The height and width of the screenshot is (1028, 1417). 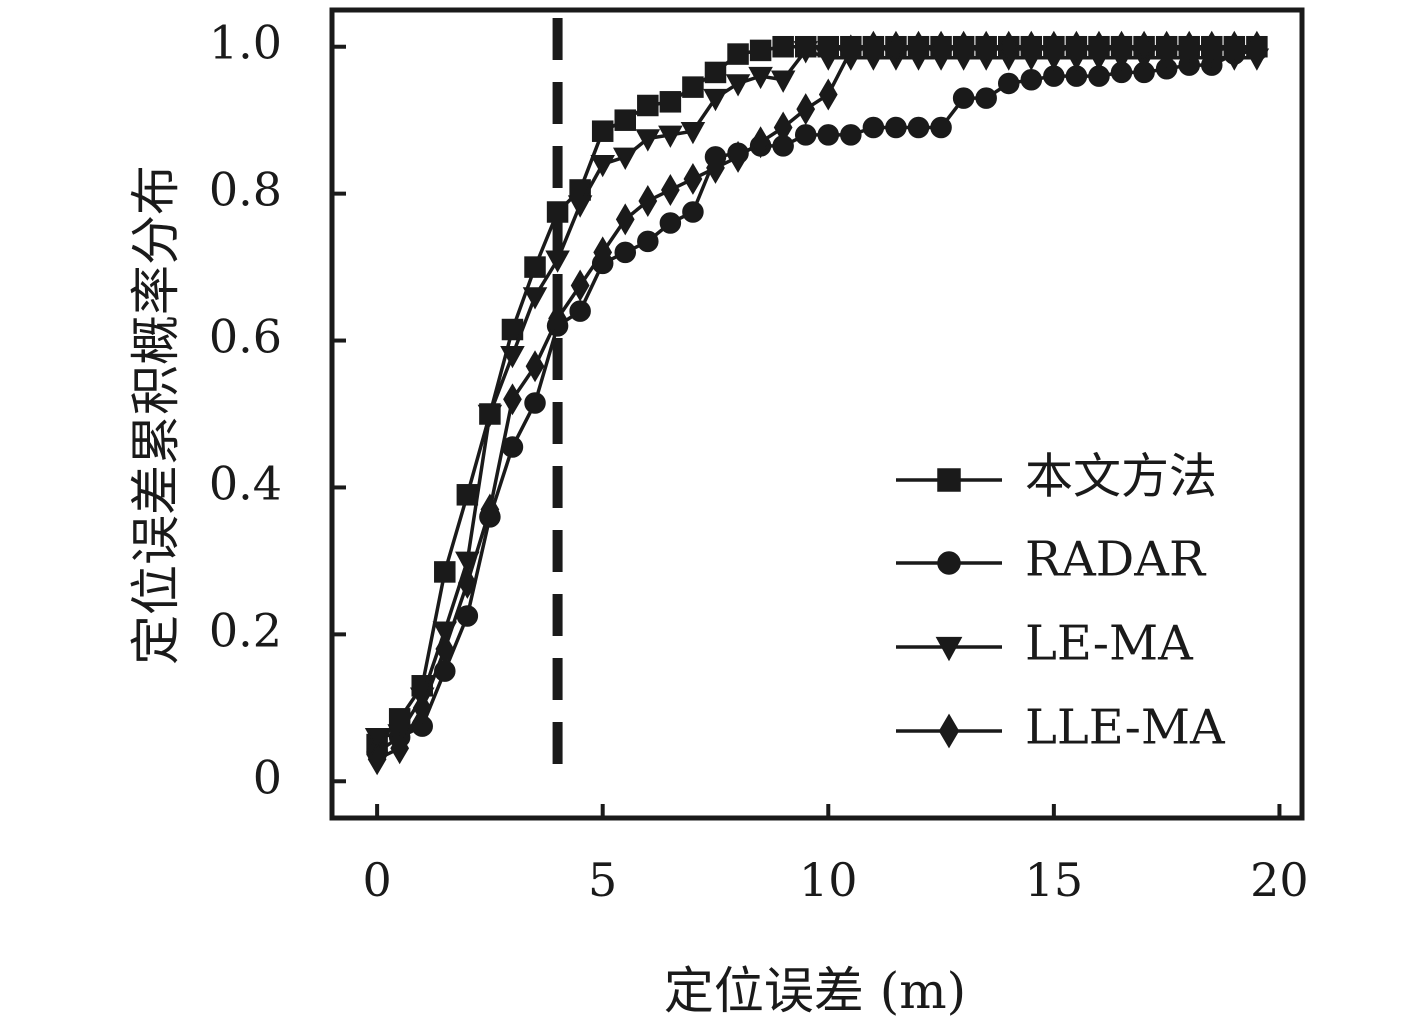 I want to click on legend-entry: 本文方法, so click(x=1056, y=477).